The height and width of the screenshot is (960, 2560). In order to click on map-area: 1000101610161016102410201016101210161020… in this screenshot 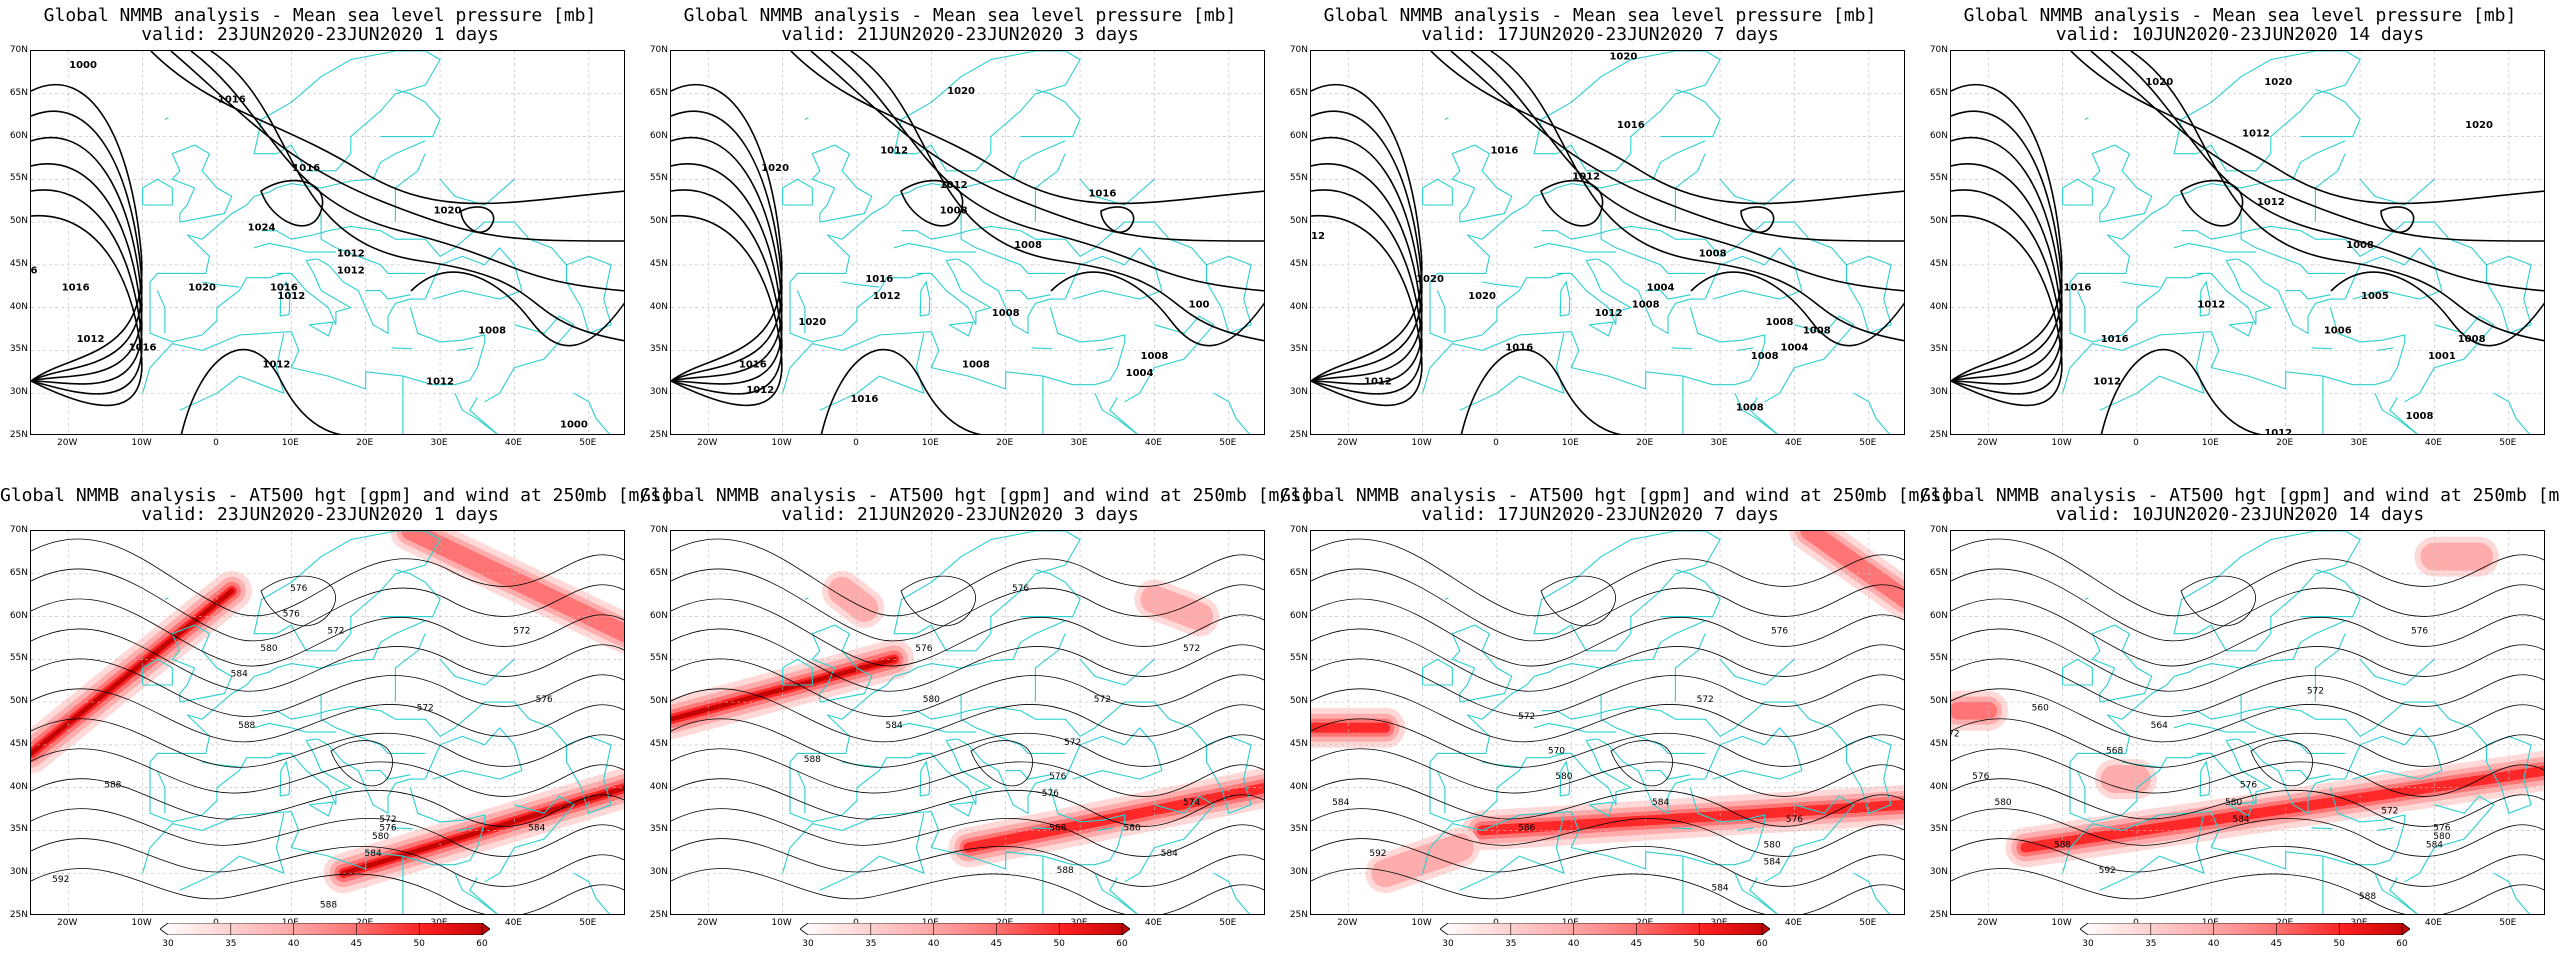, I will do `click(327, 242)`.